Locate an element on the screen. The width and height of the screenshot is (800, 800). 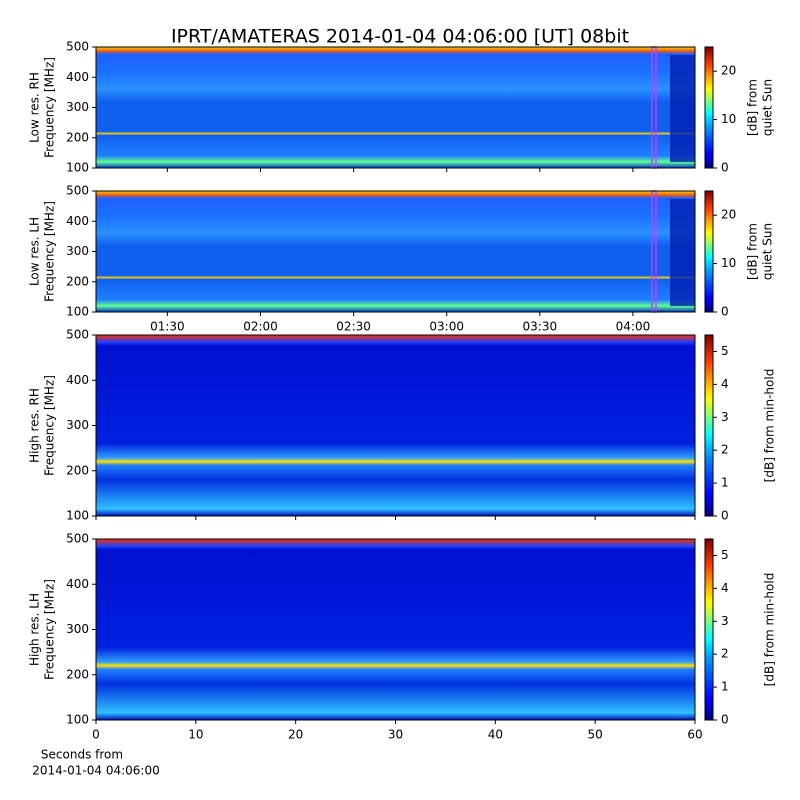
x-tick-label: 60 is located at coordinates (694, 735).